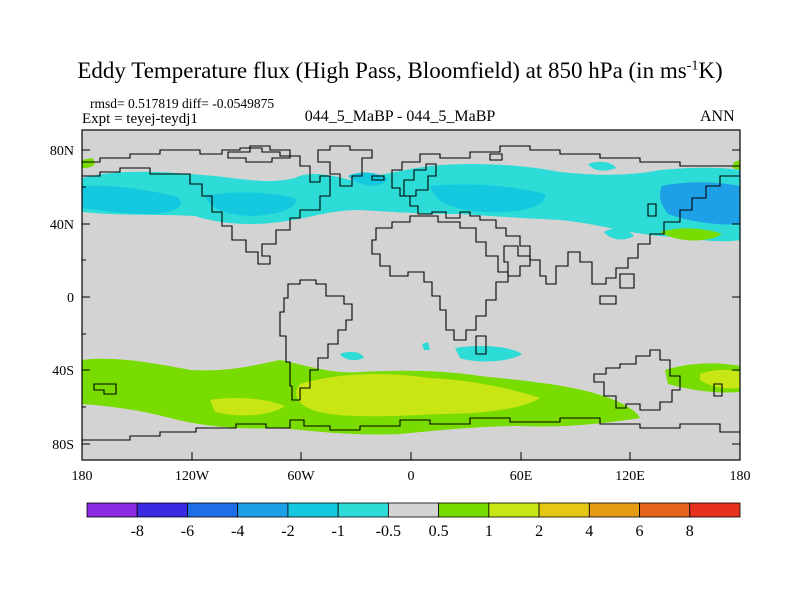  Describe the element at coordinates (88, 163) in the screenshot. I see `nh-green-patch-west` at that location.